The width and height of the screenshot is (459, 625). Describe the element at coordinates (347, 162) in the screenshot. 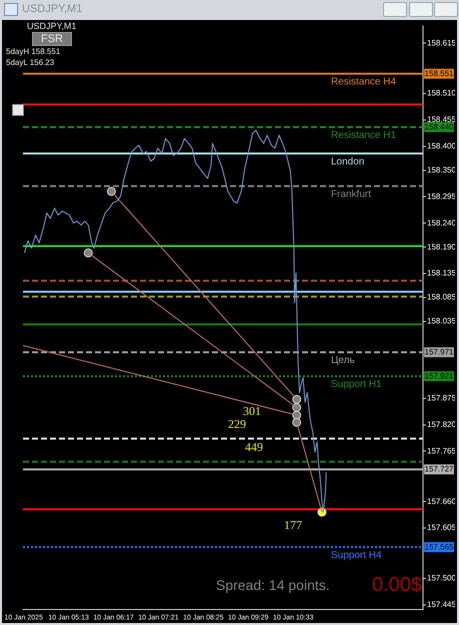

I see `ref-line-label: London` at that location.